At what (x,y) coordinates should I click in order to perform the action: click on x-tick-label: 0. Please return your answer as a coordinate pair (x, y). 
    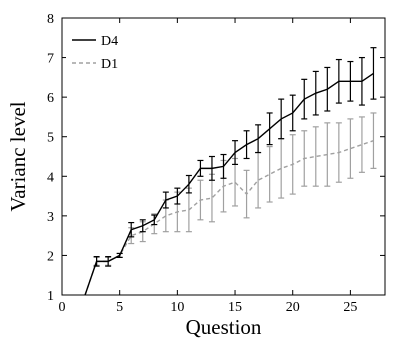
    Looking at the image, I should click on (62, 307).